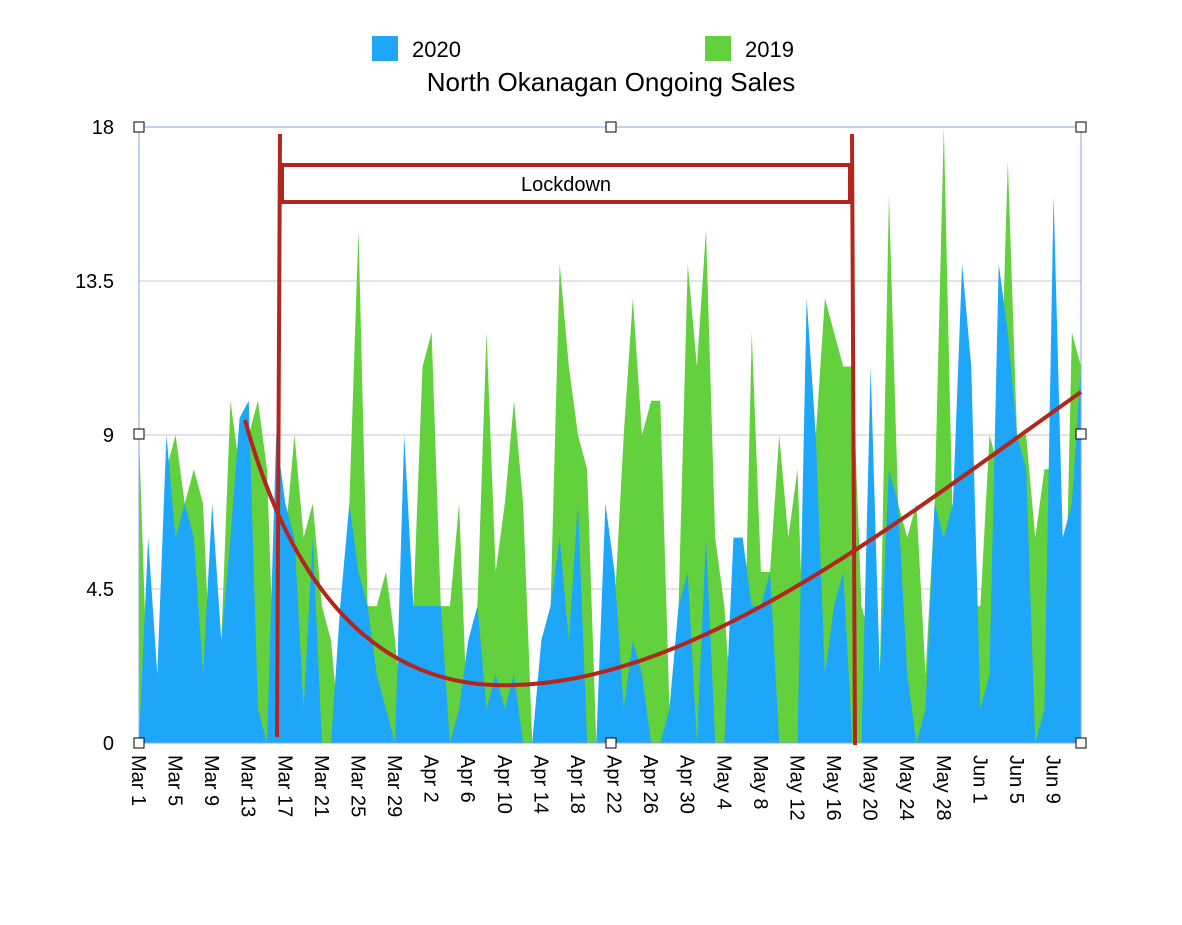  Describe the element at coordinates (431, 779) in the screenshot. I see `x-tick-label: Apr 2` at that location.